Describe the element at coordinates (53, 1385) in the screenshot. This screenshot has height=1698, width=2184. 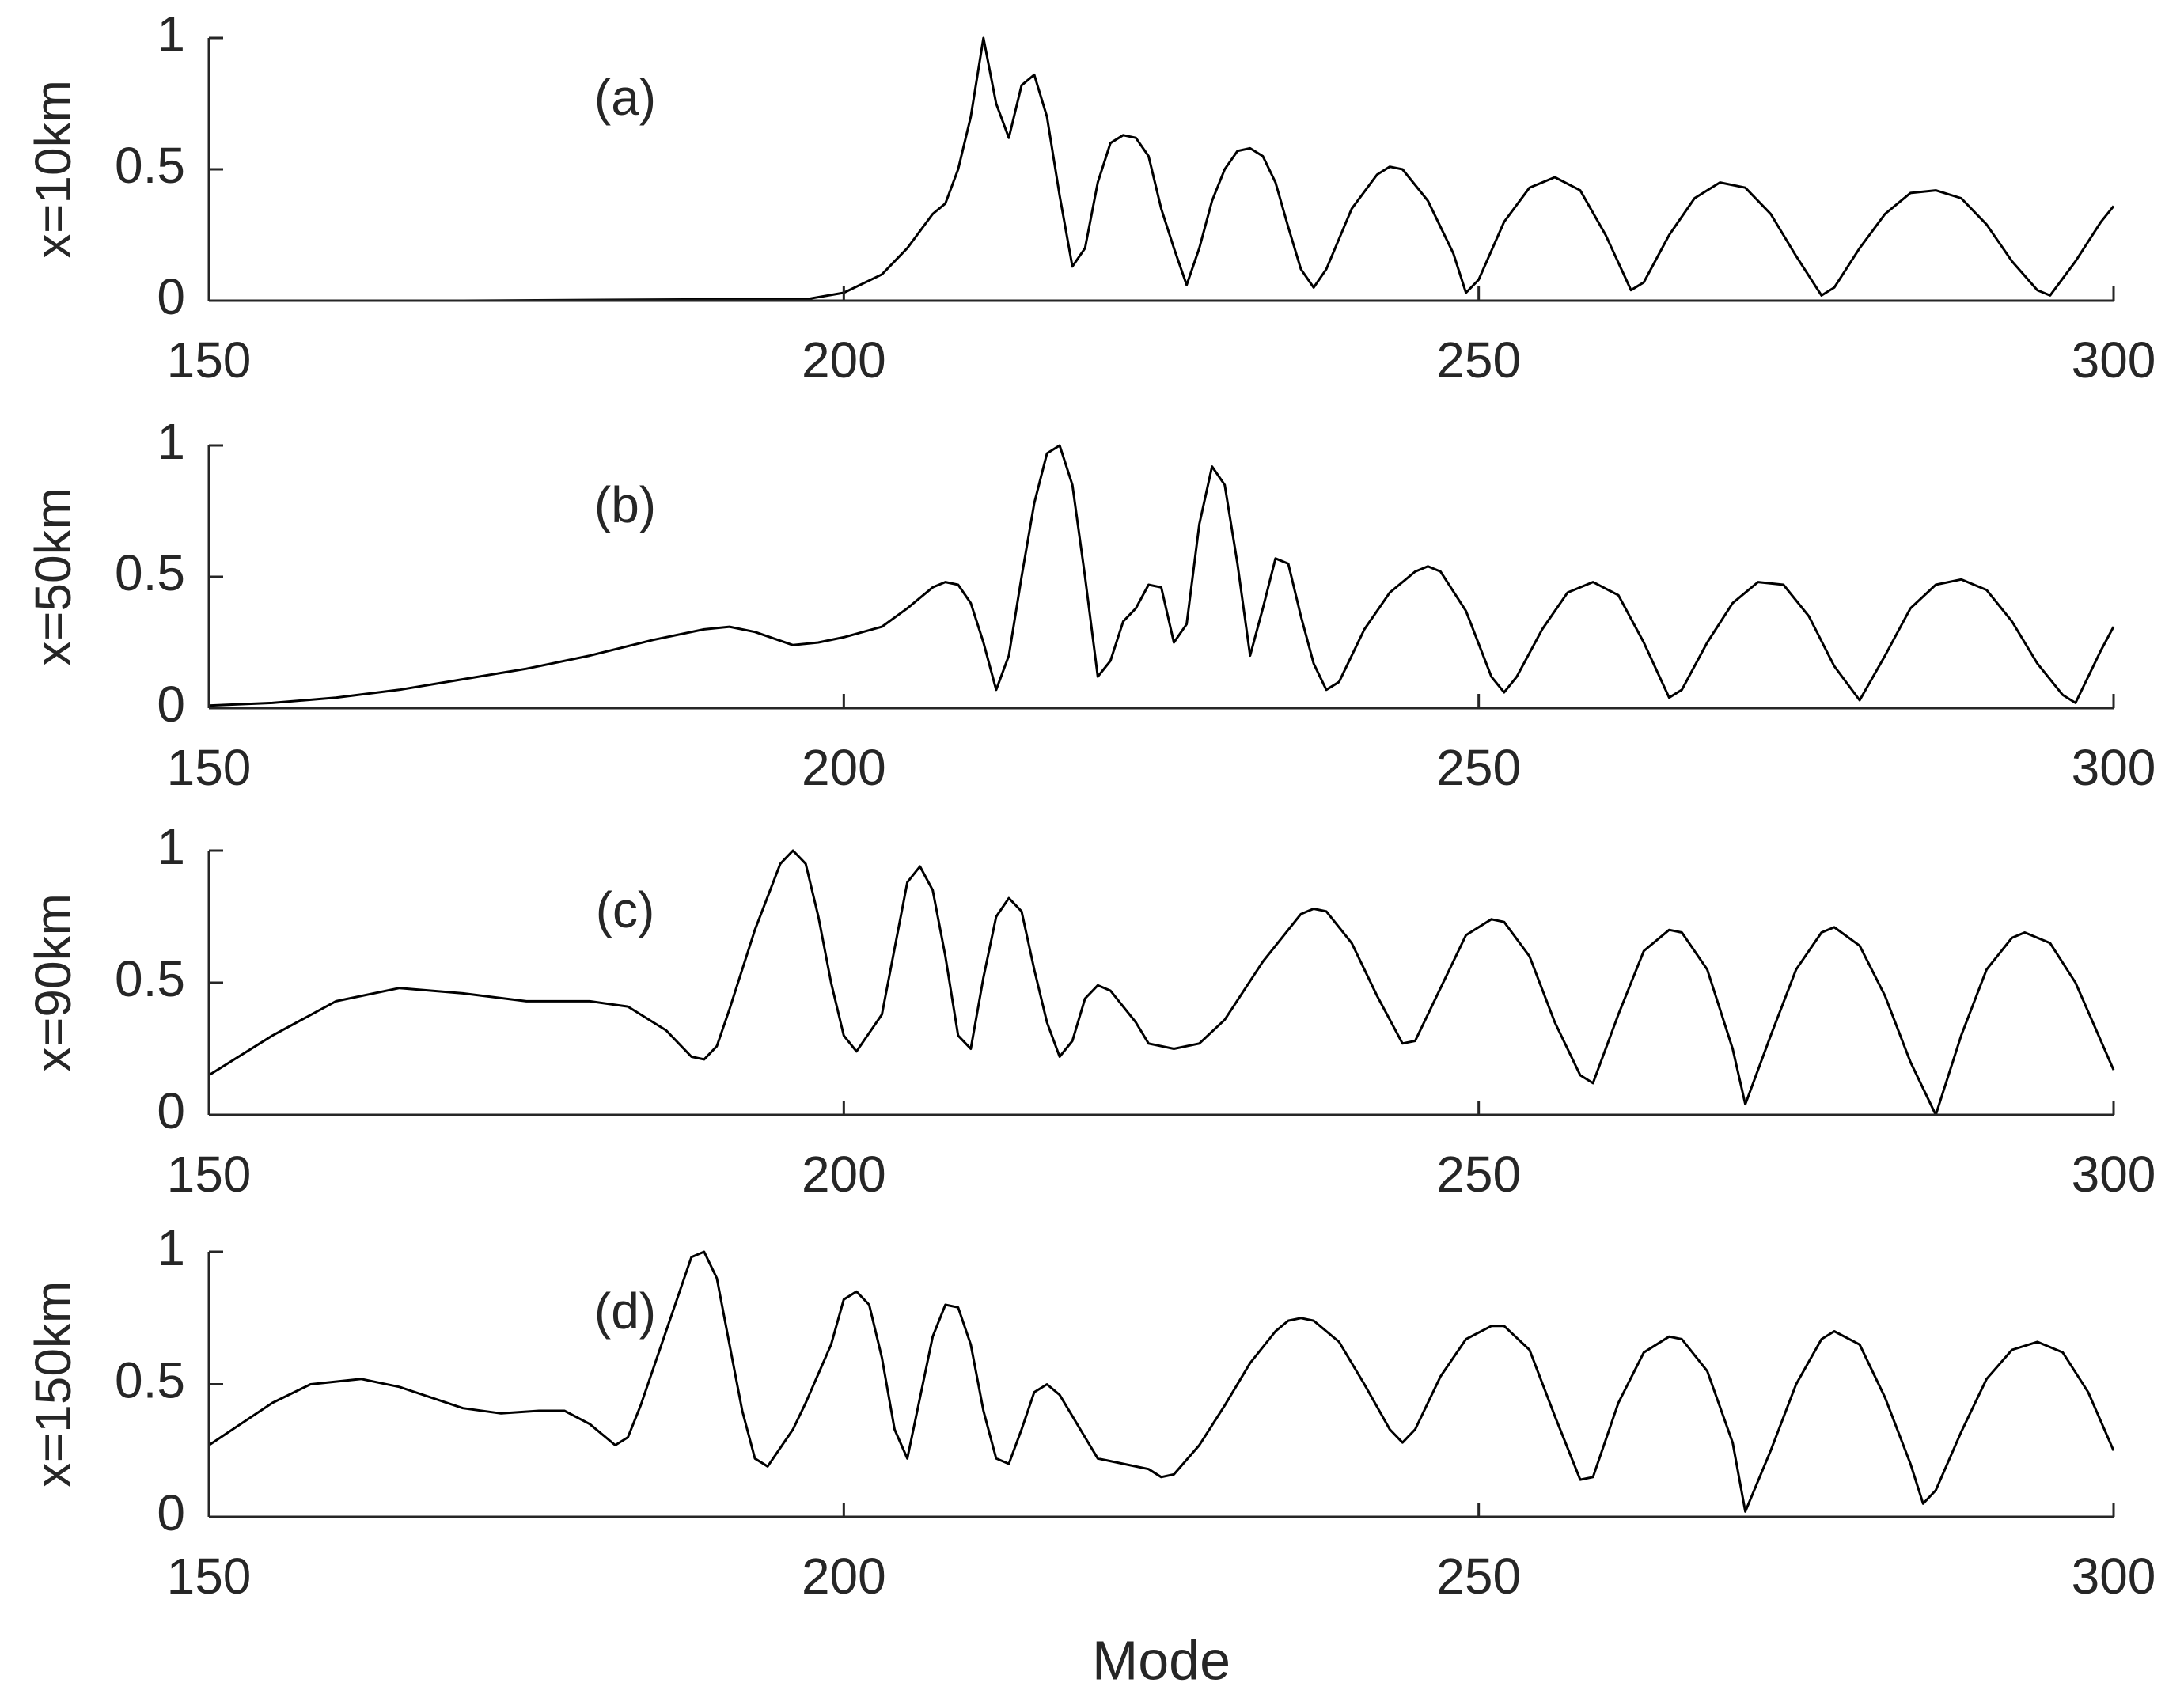
I see `y-axis-label: x=150km` at that location.